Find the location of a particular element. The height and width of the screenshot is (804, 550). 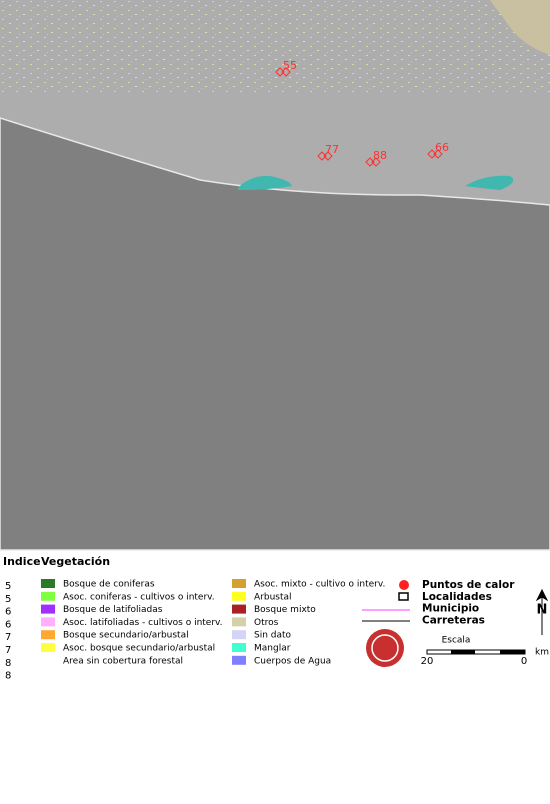

map-label: 77 is located at coordinates (332, 149).